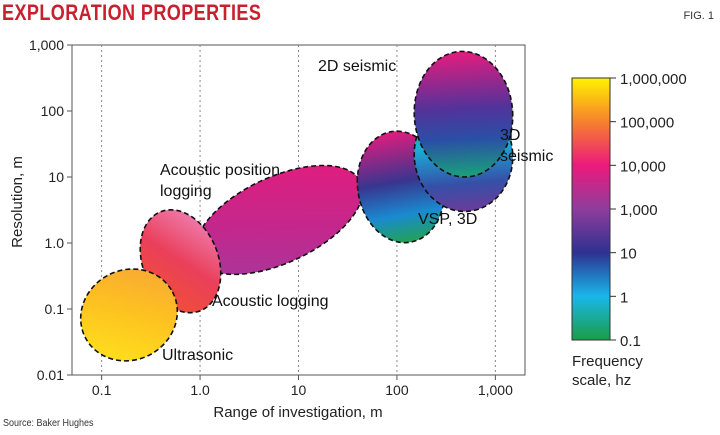 Image resolution: width=720 pixels, height=435 pixels. What do you see at coordinates (197, 355) in the screenshot?
I see `region-label: Ultrasonic` at bounding box center [197, 355].